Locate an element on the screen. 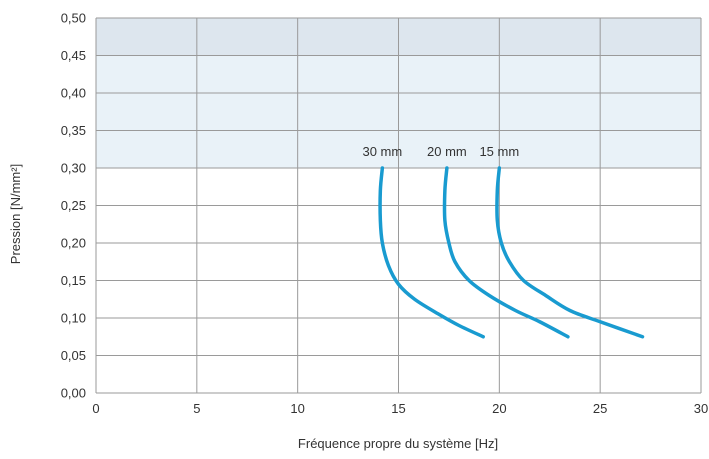 The height and width of the screenshot is (459, 709). y-tick-label-6: 0,30 is located at coordinates (73, 168).